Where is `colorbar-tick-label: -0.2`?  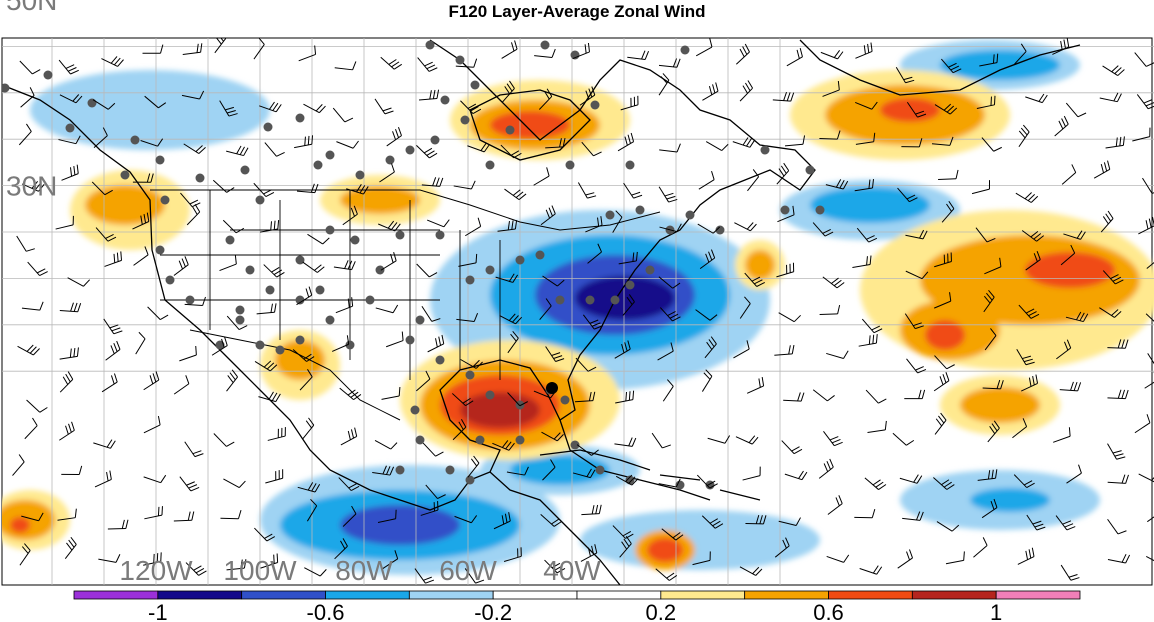
colorbar-tick-label: -0.2 is located at coordinates (493, 611).